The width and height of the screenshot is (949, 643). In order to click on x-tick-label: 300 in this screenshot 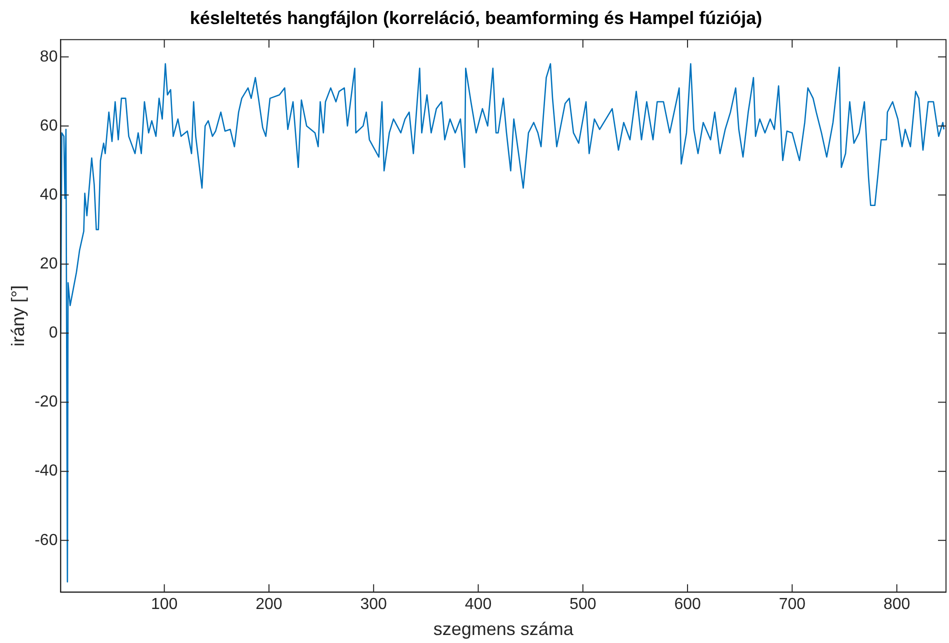, I will do `click(374, 605)`.